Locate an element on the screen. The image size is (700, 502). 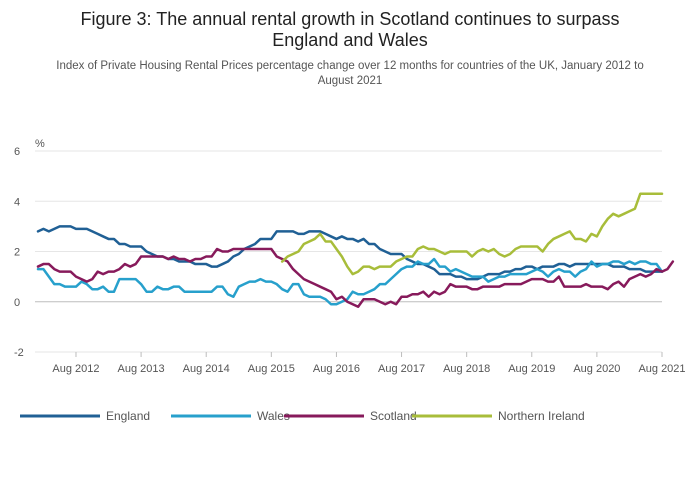
chart-subtitle-line-2: August 2021 is located at coordinates (350, 81).